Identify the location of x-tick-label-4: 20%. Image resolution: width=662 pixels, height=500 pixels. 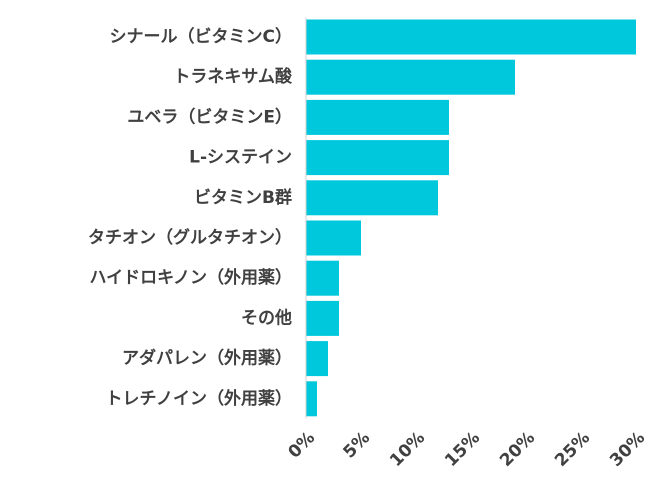
(517, 449).